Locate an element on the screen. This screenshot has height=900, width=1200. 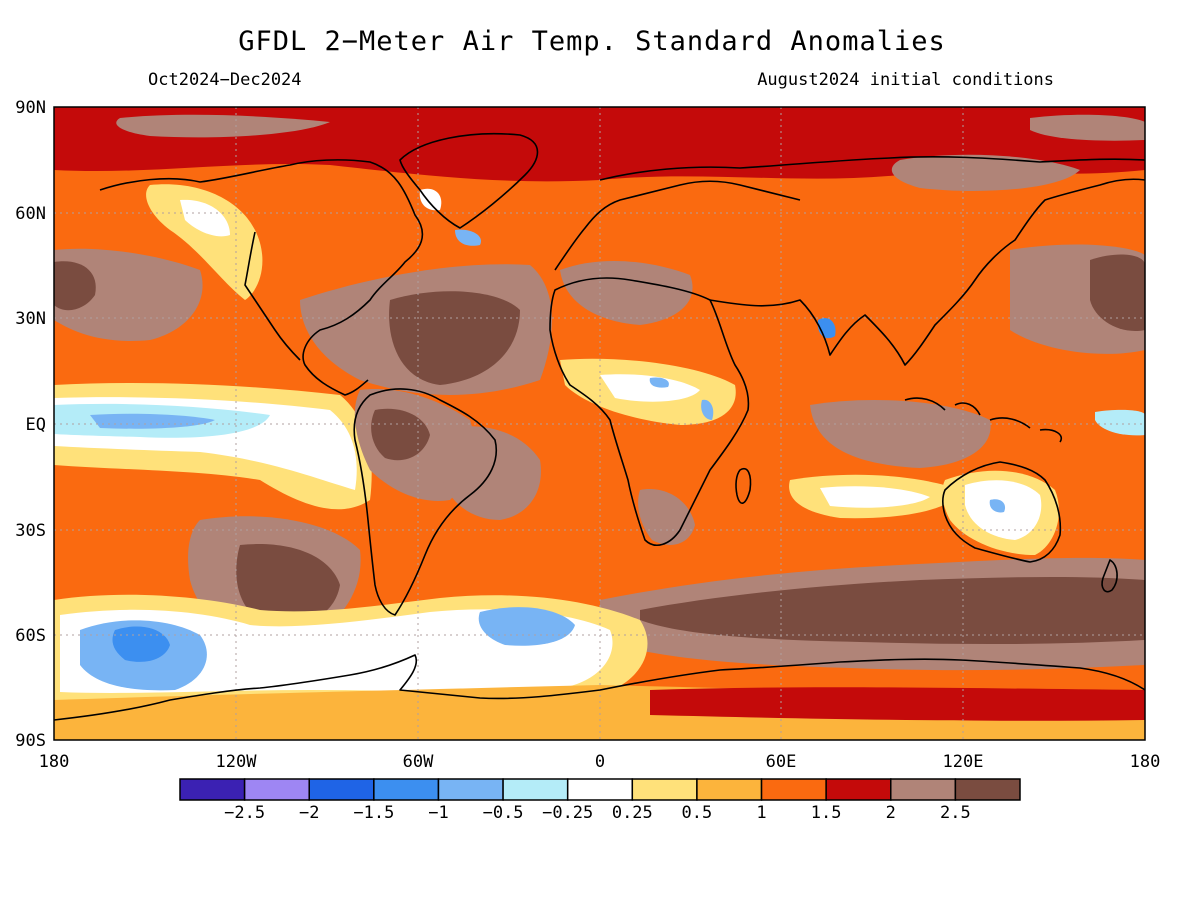
lat-label: 30N is located at coordinates (30, 319).